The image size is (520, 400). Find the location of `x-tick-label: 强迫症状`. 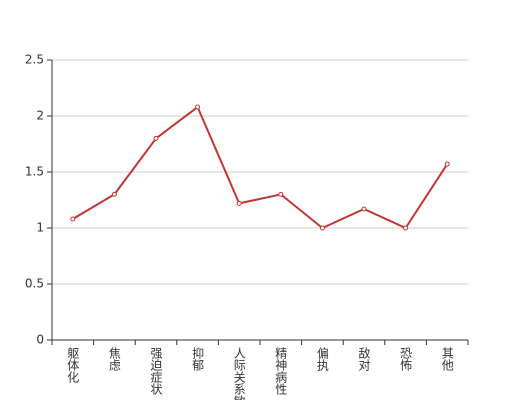

x-tick-label: 强迫症状 is located at coordinates (156, 371).